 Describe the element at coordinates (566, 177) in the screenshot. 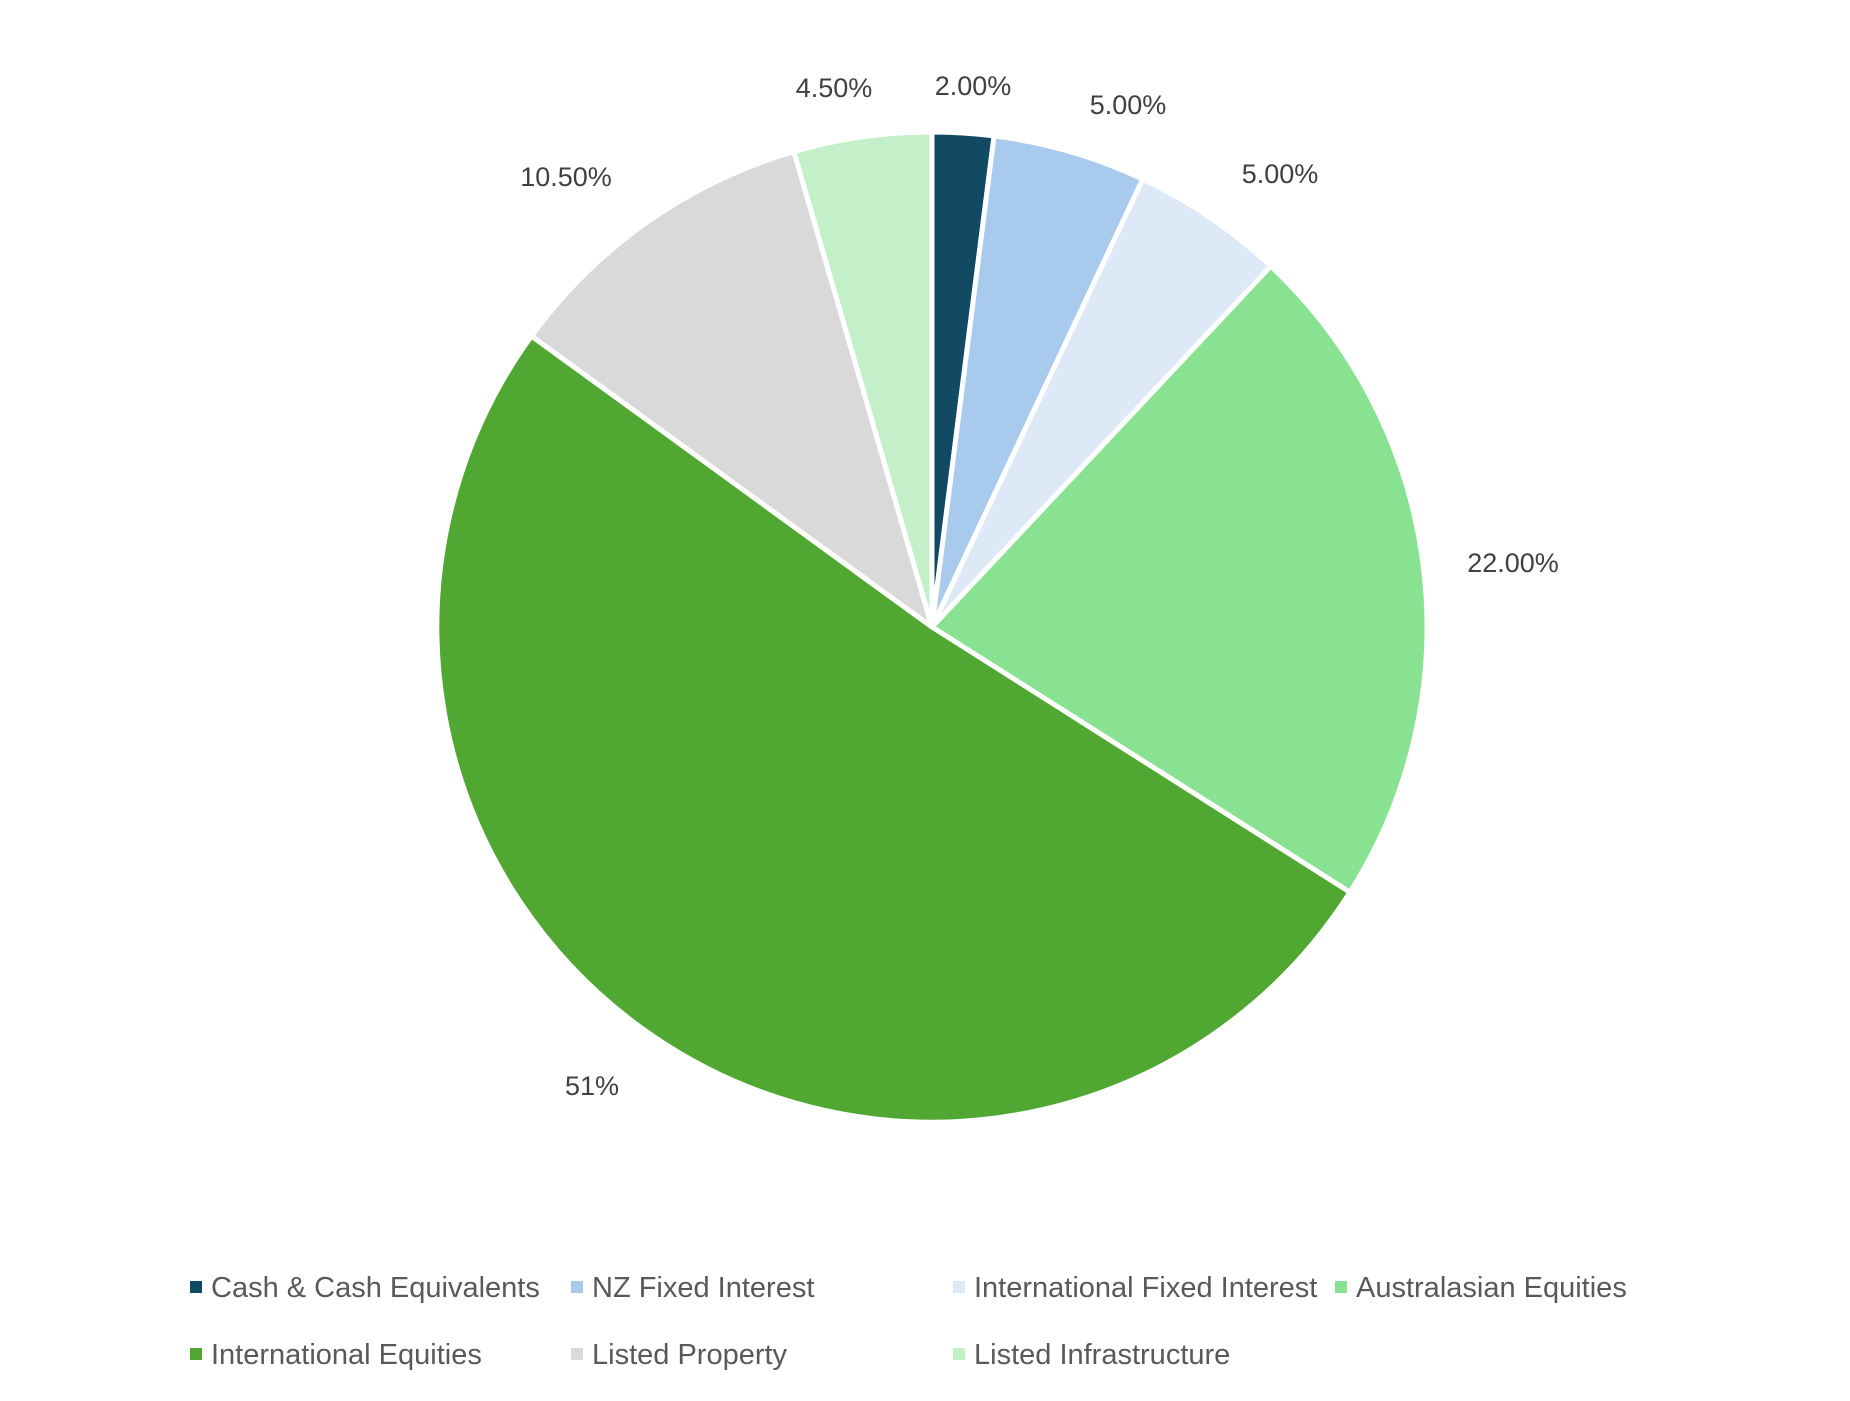

I see `data-label-listed-property: 10.50%` at that location.